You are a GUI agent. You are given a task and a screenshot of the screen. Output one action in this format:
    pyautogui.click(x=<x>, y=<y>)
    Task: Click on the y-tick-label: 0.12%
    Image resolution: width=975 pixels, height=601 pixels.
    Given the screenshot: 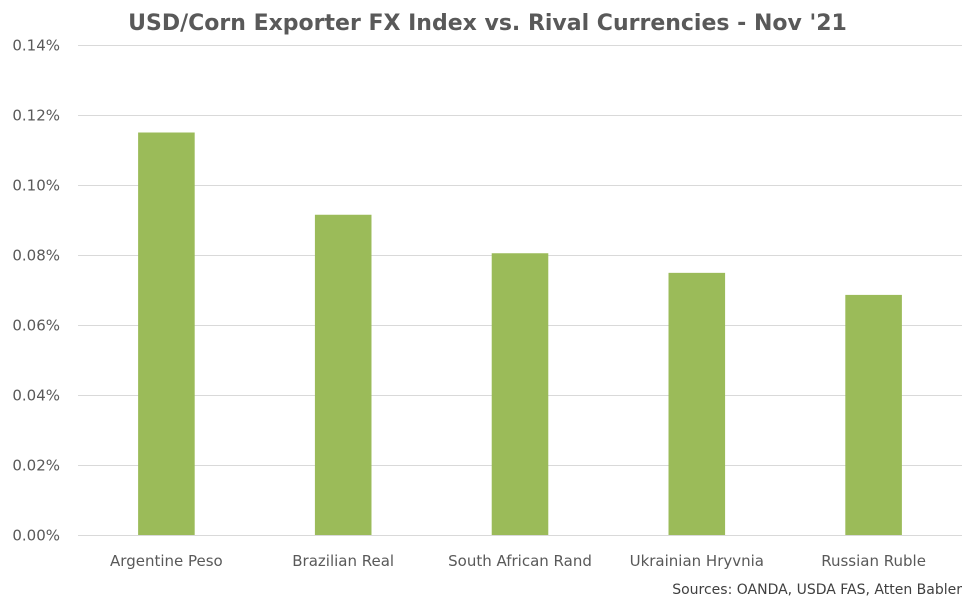 What is the action you would take?
    pyautogui.click(x=36, y=116)
    